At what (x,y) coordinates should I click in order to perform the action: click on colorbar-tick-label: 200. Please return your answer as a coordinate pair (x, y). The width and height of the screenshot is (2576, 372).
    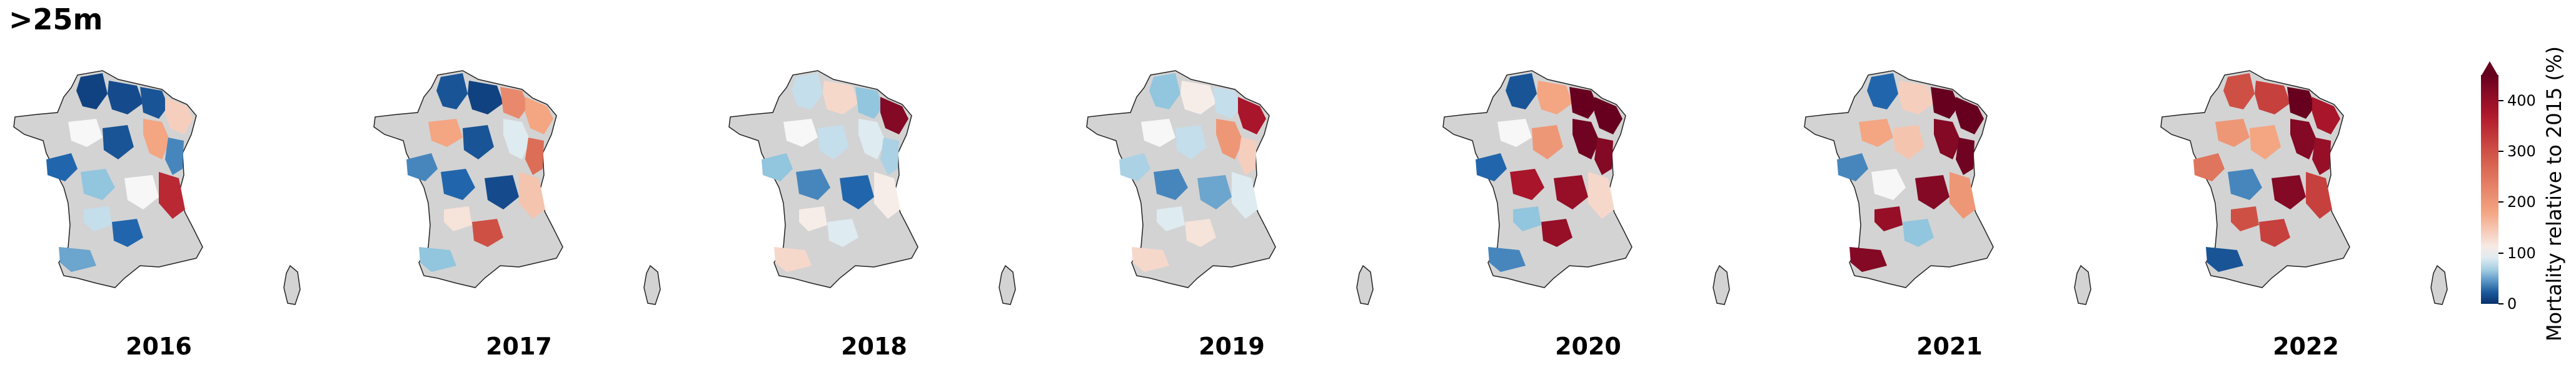
    Looking at the image, I should click on (2521, 202).